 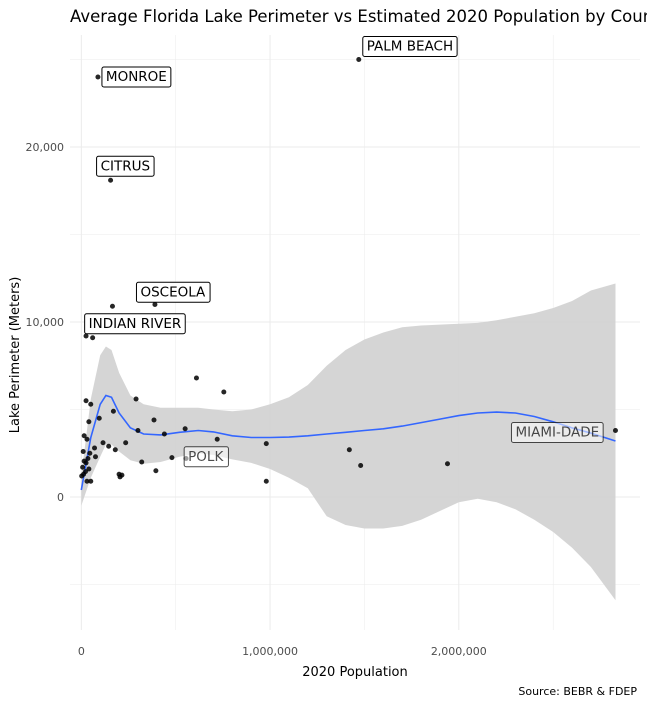 I want to click on point-label: INDIAN RIVER, so click(x=135, y=324).